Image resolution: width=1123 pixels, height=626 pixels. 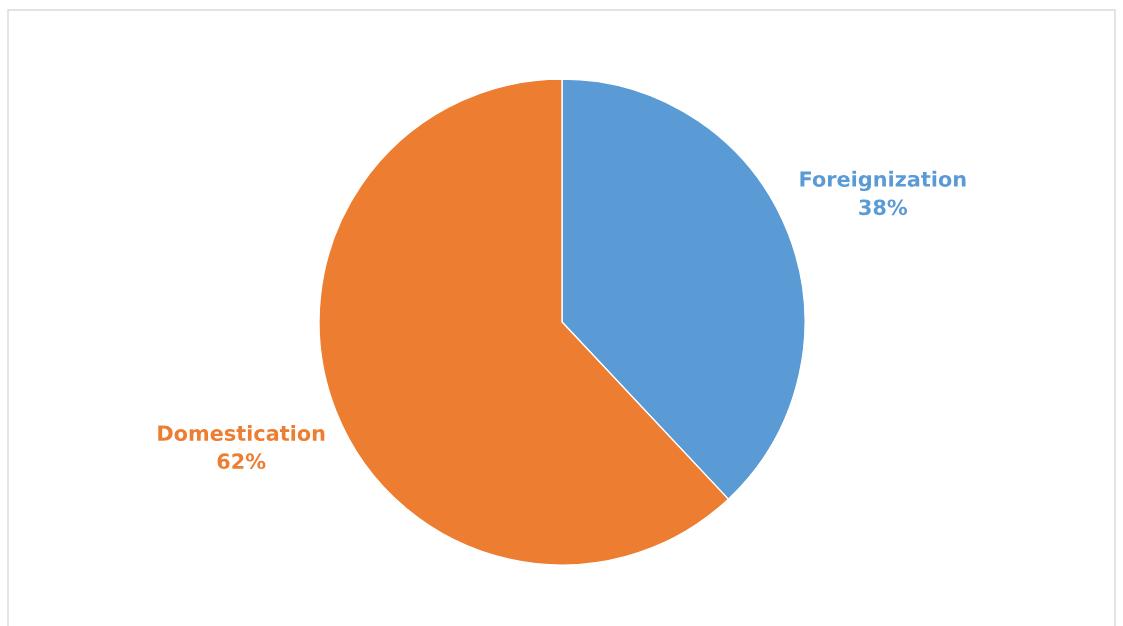 What do you see at coordinates (883, 207) in the screenshot?
I see `data-label: 38%` at bounding box center [883, 207].